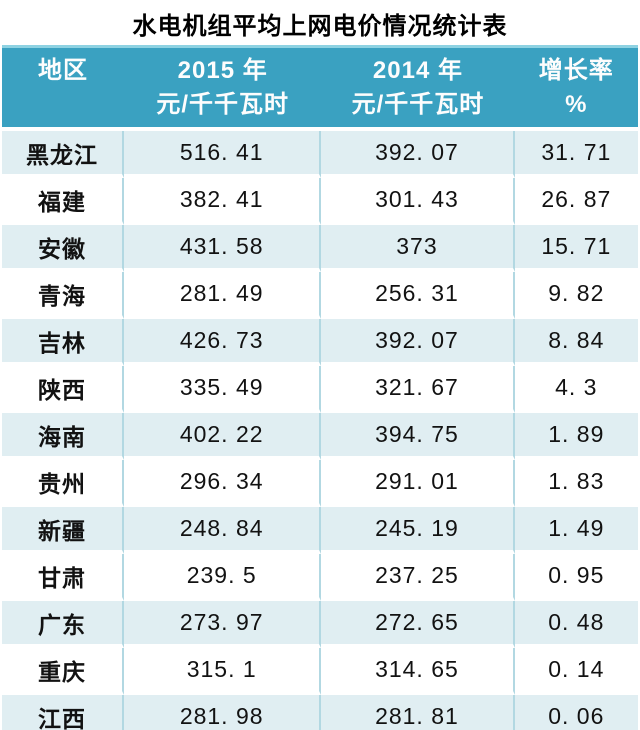  Describe the element at coordinates (63, 88) in the screenshot. I see `header-region: 地区` at that location.